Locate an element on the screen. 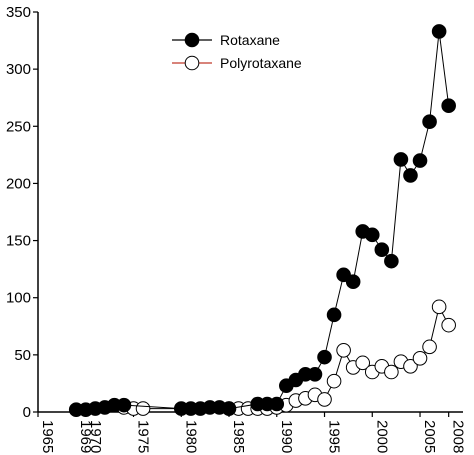 The height and width of the screenshot is (455, 474). y-tick-label: 150 is located at coordinates (18, 241).